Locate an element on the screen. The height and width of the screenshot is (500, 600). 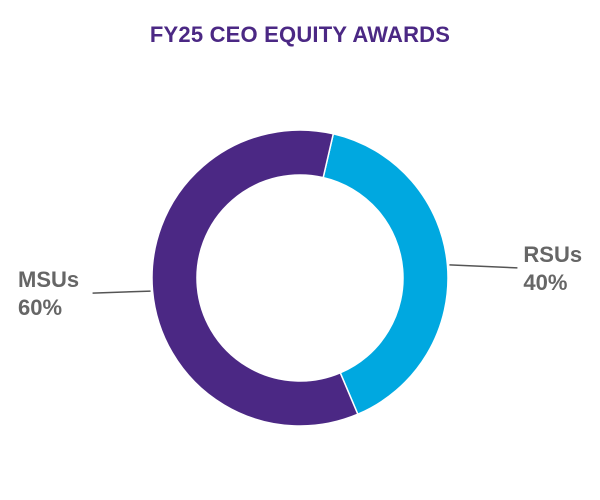
slice-label-rsus: RSUs is located at coordinates (552, 254).